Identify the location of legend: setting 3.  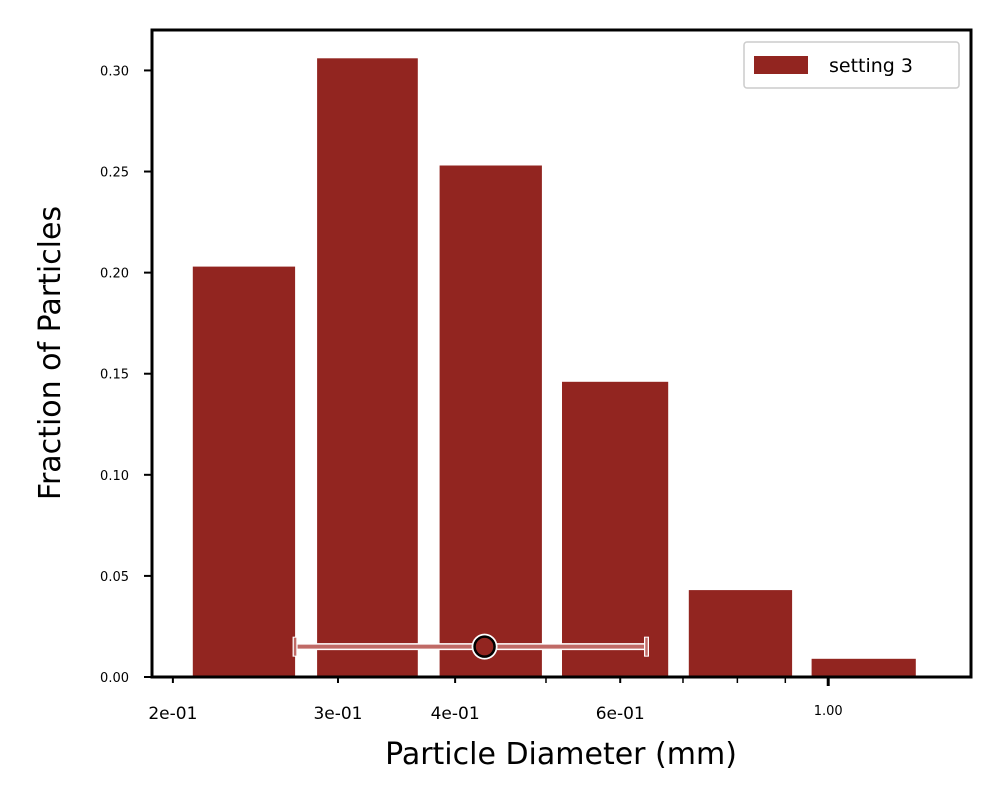
(851, 65).